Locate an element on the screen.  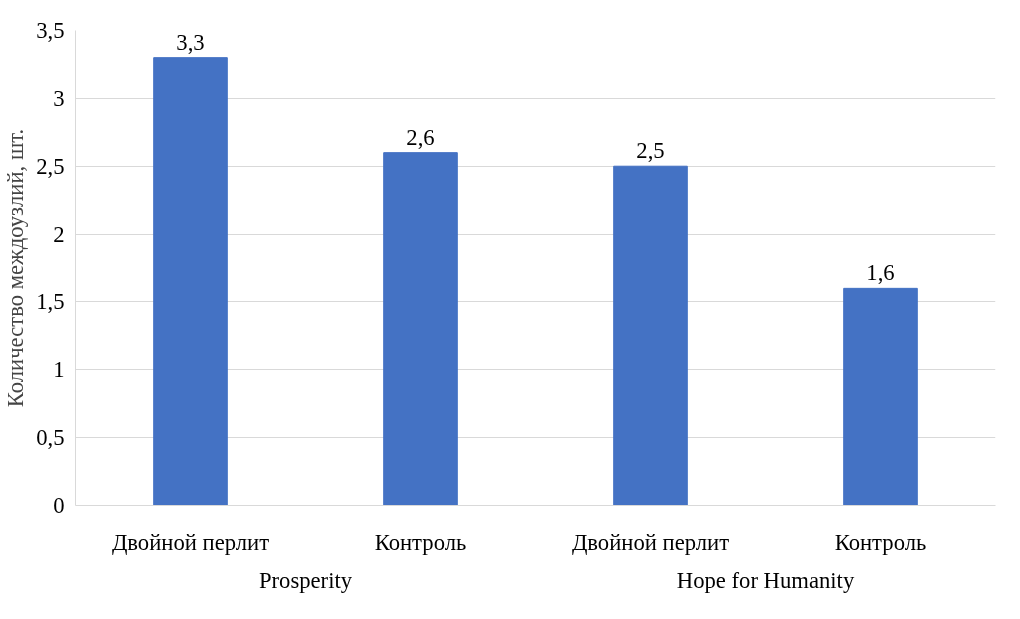
data-label: 2,6 is located at coordinates (420, 137).